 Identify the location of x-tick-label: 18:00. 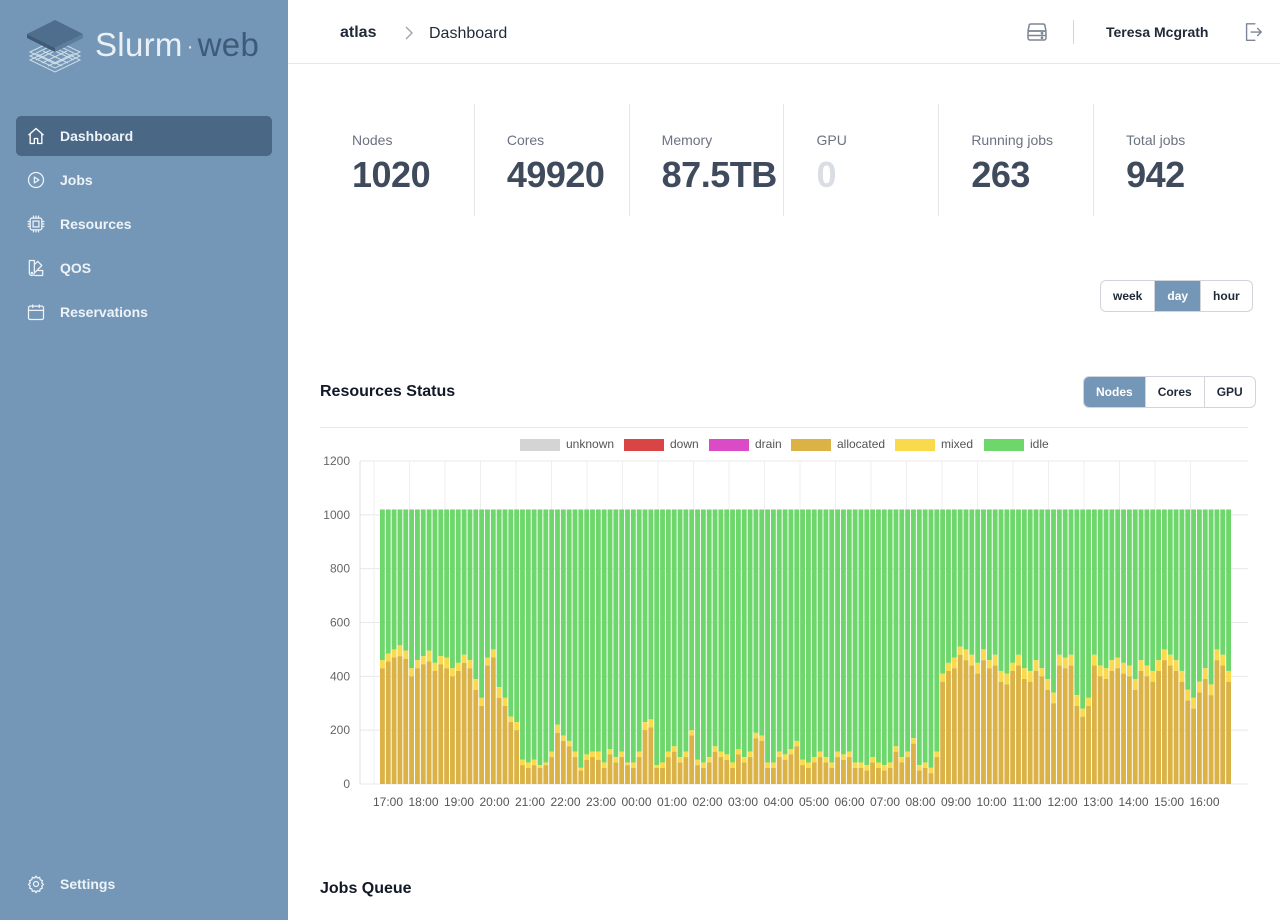
(423, 802).